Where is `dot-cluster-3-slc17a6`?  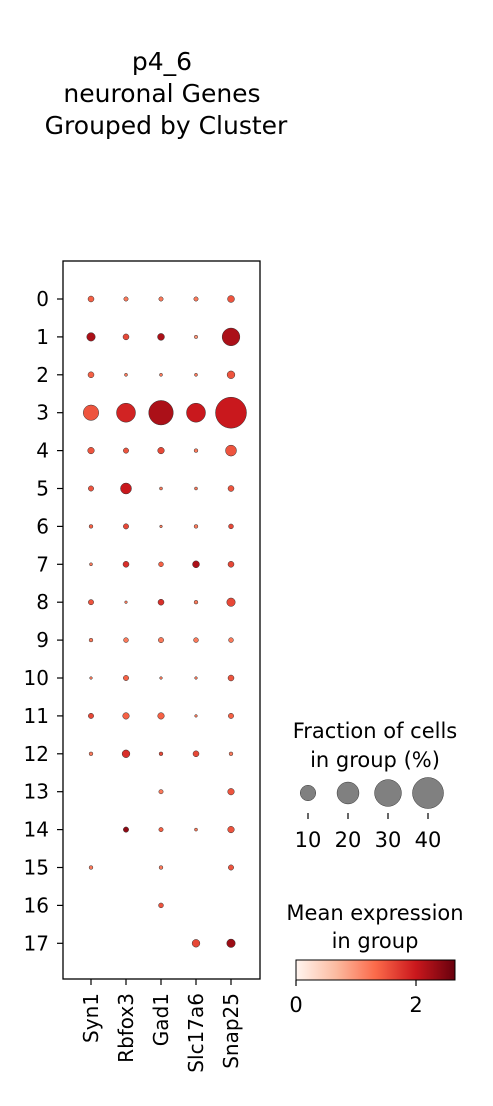 dot-cluster-3-slc17a6 is located at coordinates (196, 412).